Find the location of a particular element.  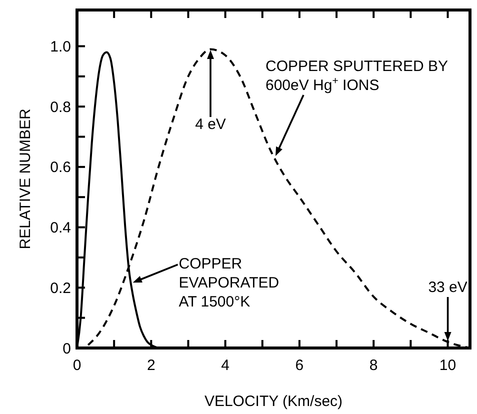

x-tick-label: 0 is located at coordinates (77, 365).